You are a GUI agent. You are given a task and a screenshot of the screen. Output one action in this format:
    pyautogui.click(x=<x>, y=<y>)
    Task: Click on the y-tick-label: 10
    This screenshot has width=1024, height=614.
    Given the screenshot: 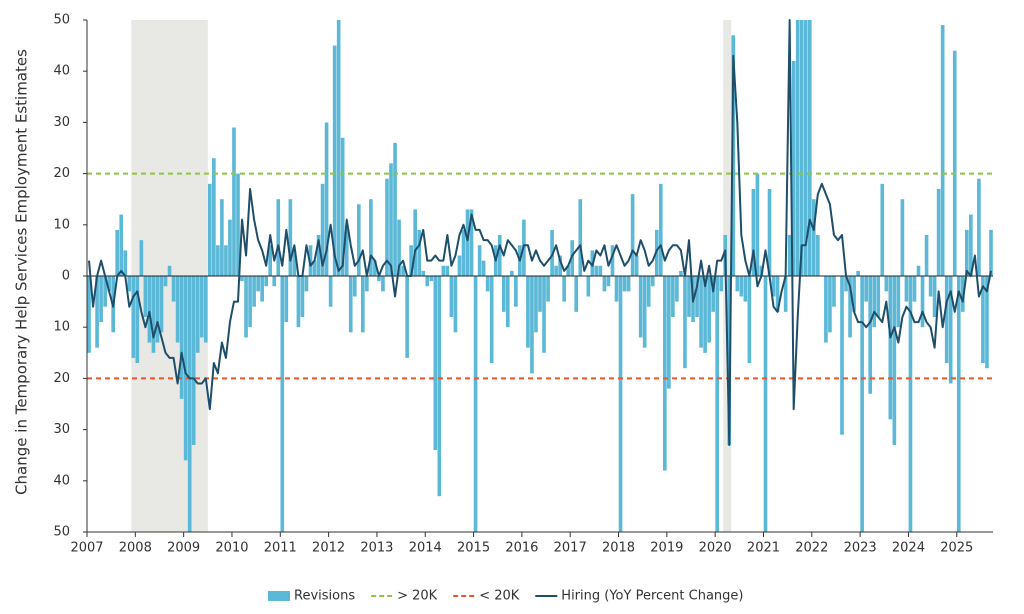 What is the action you would take?
    pyautogui.click(x=61, y=224)
    